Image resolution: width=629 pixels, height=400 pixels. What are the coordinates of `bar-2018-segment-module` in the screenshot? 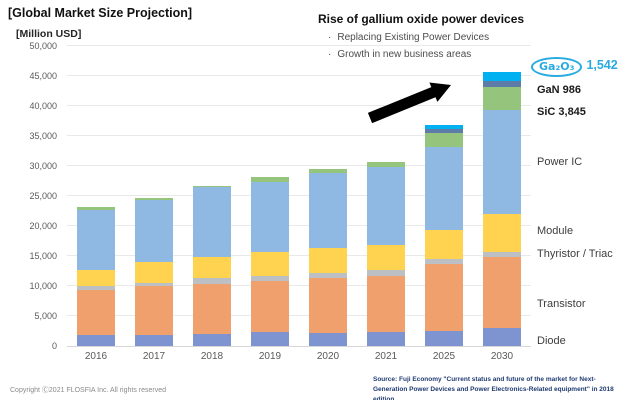 It's located at (212, 267).